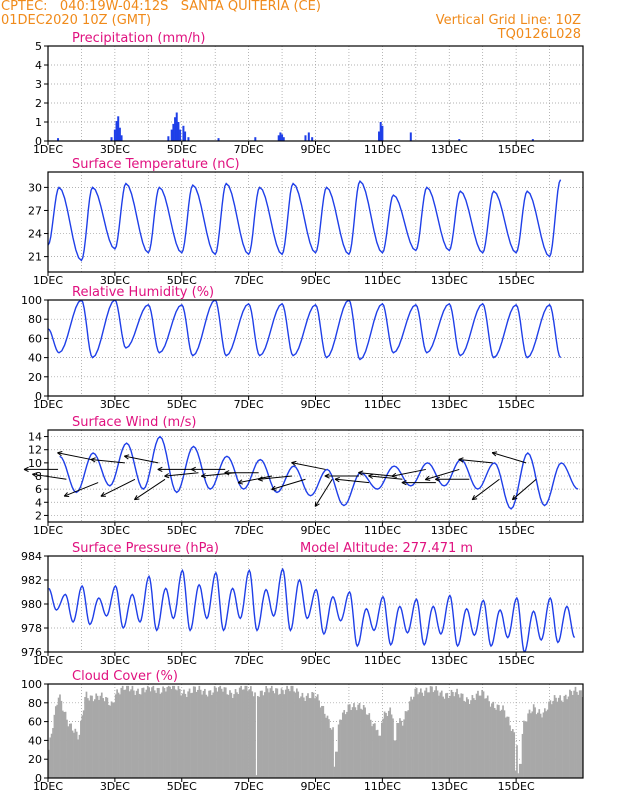 Image resolution: width=618 pixels, height=800 pixels. What do you see at coordinates (134, 422) in the screenshot?
I see `wind-title: Surface Wind (m/s)` at bounding box center [134, 422].